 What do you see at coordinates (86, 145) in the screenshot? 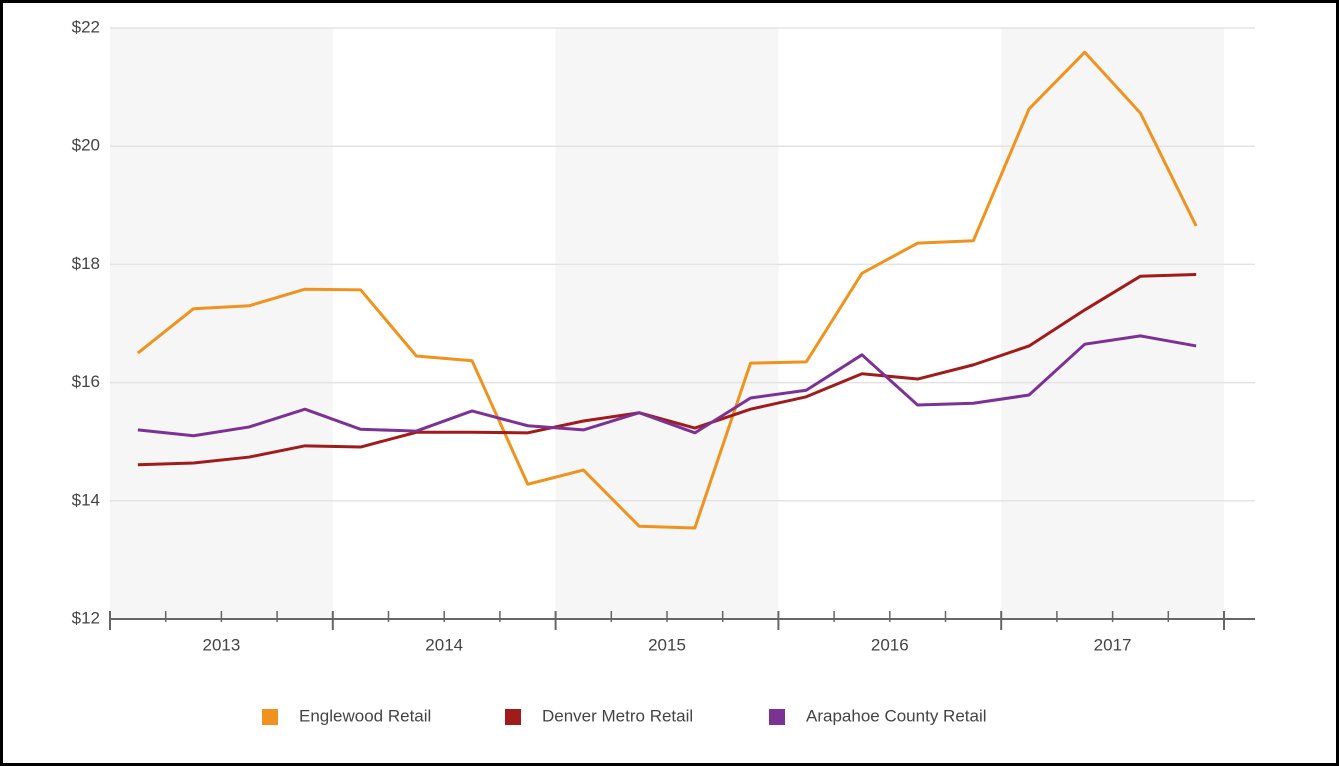
I see `y-tick-label: $20` at bounding box center [86, 145].